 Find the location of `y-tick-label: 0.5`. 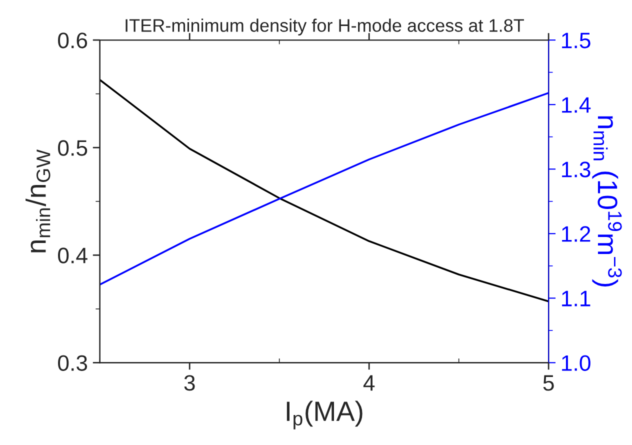

y-tick-label: 0.5 is located at coordinates (73, 148).